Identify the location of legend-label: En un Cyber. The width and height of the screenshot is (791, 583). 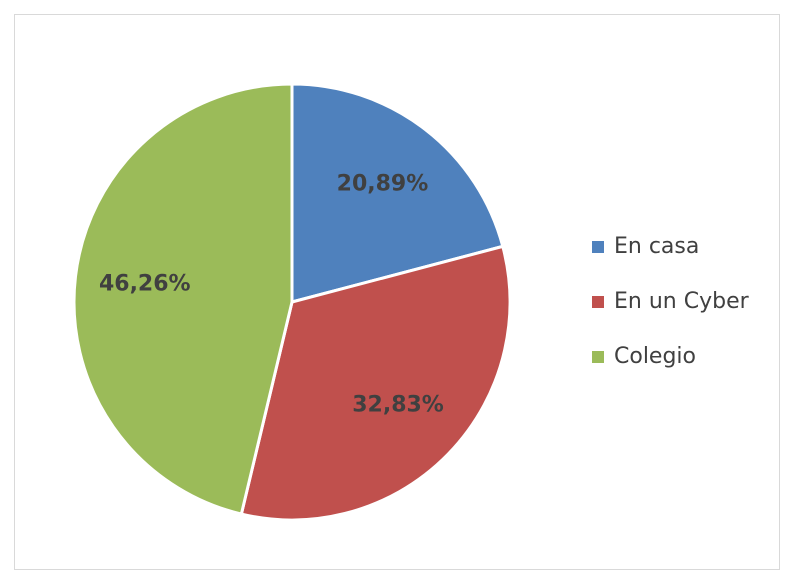
(682, 301).